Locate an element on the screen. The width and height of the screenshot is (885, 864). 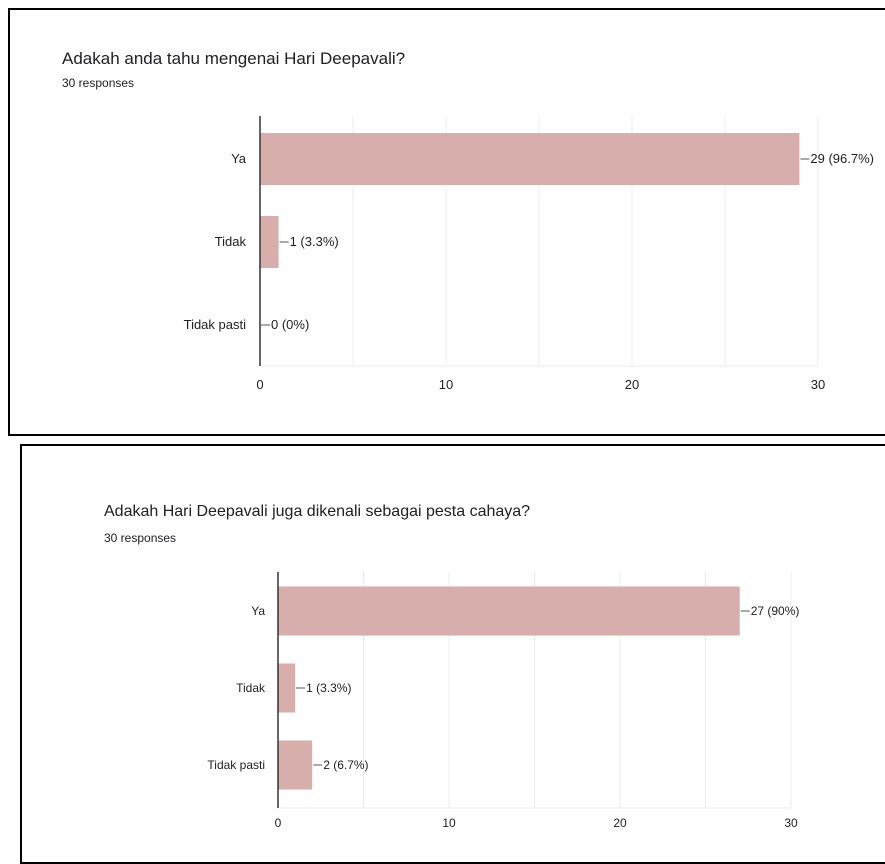
data-label: 2 (6.7%) is located at coordinates (345, 765).